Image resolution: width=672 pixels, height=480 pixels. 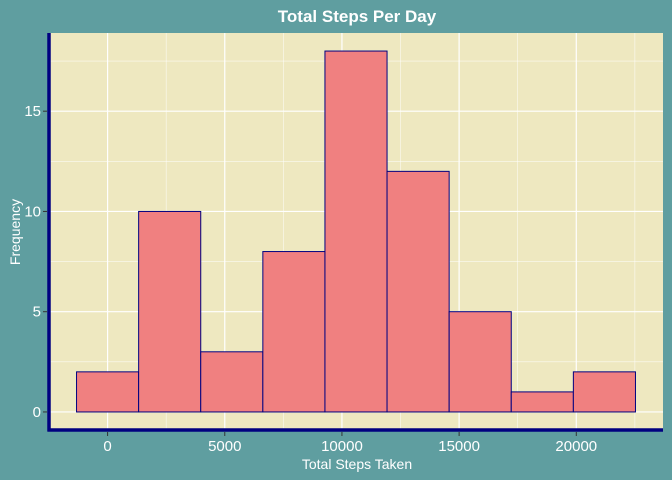 What do you see at coordinates (459, 446) in the screenshot?
I see `x-tick-label: 15000` at bounding box center [459, 446].